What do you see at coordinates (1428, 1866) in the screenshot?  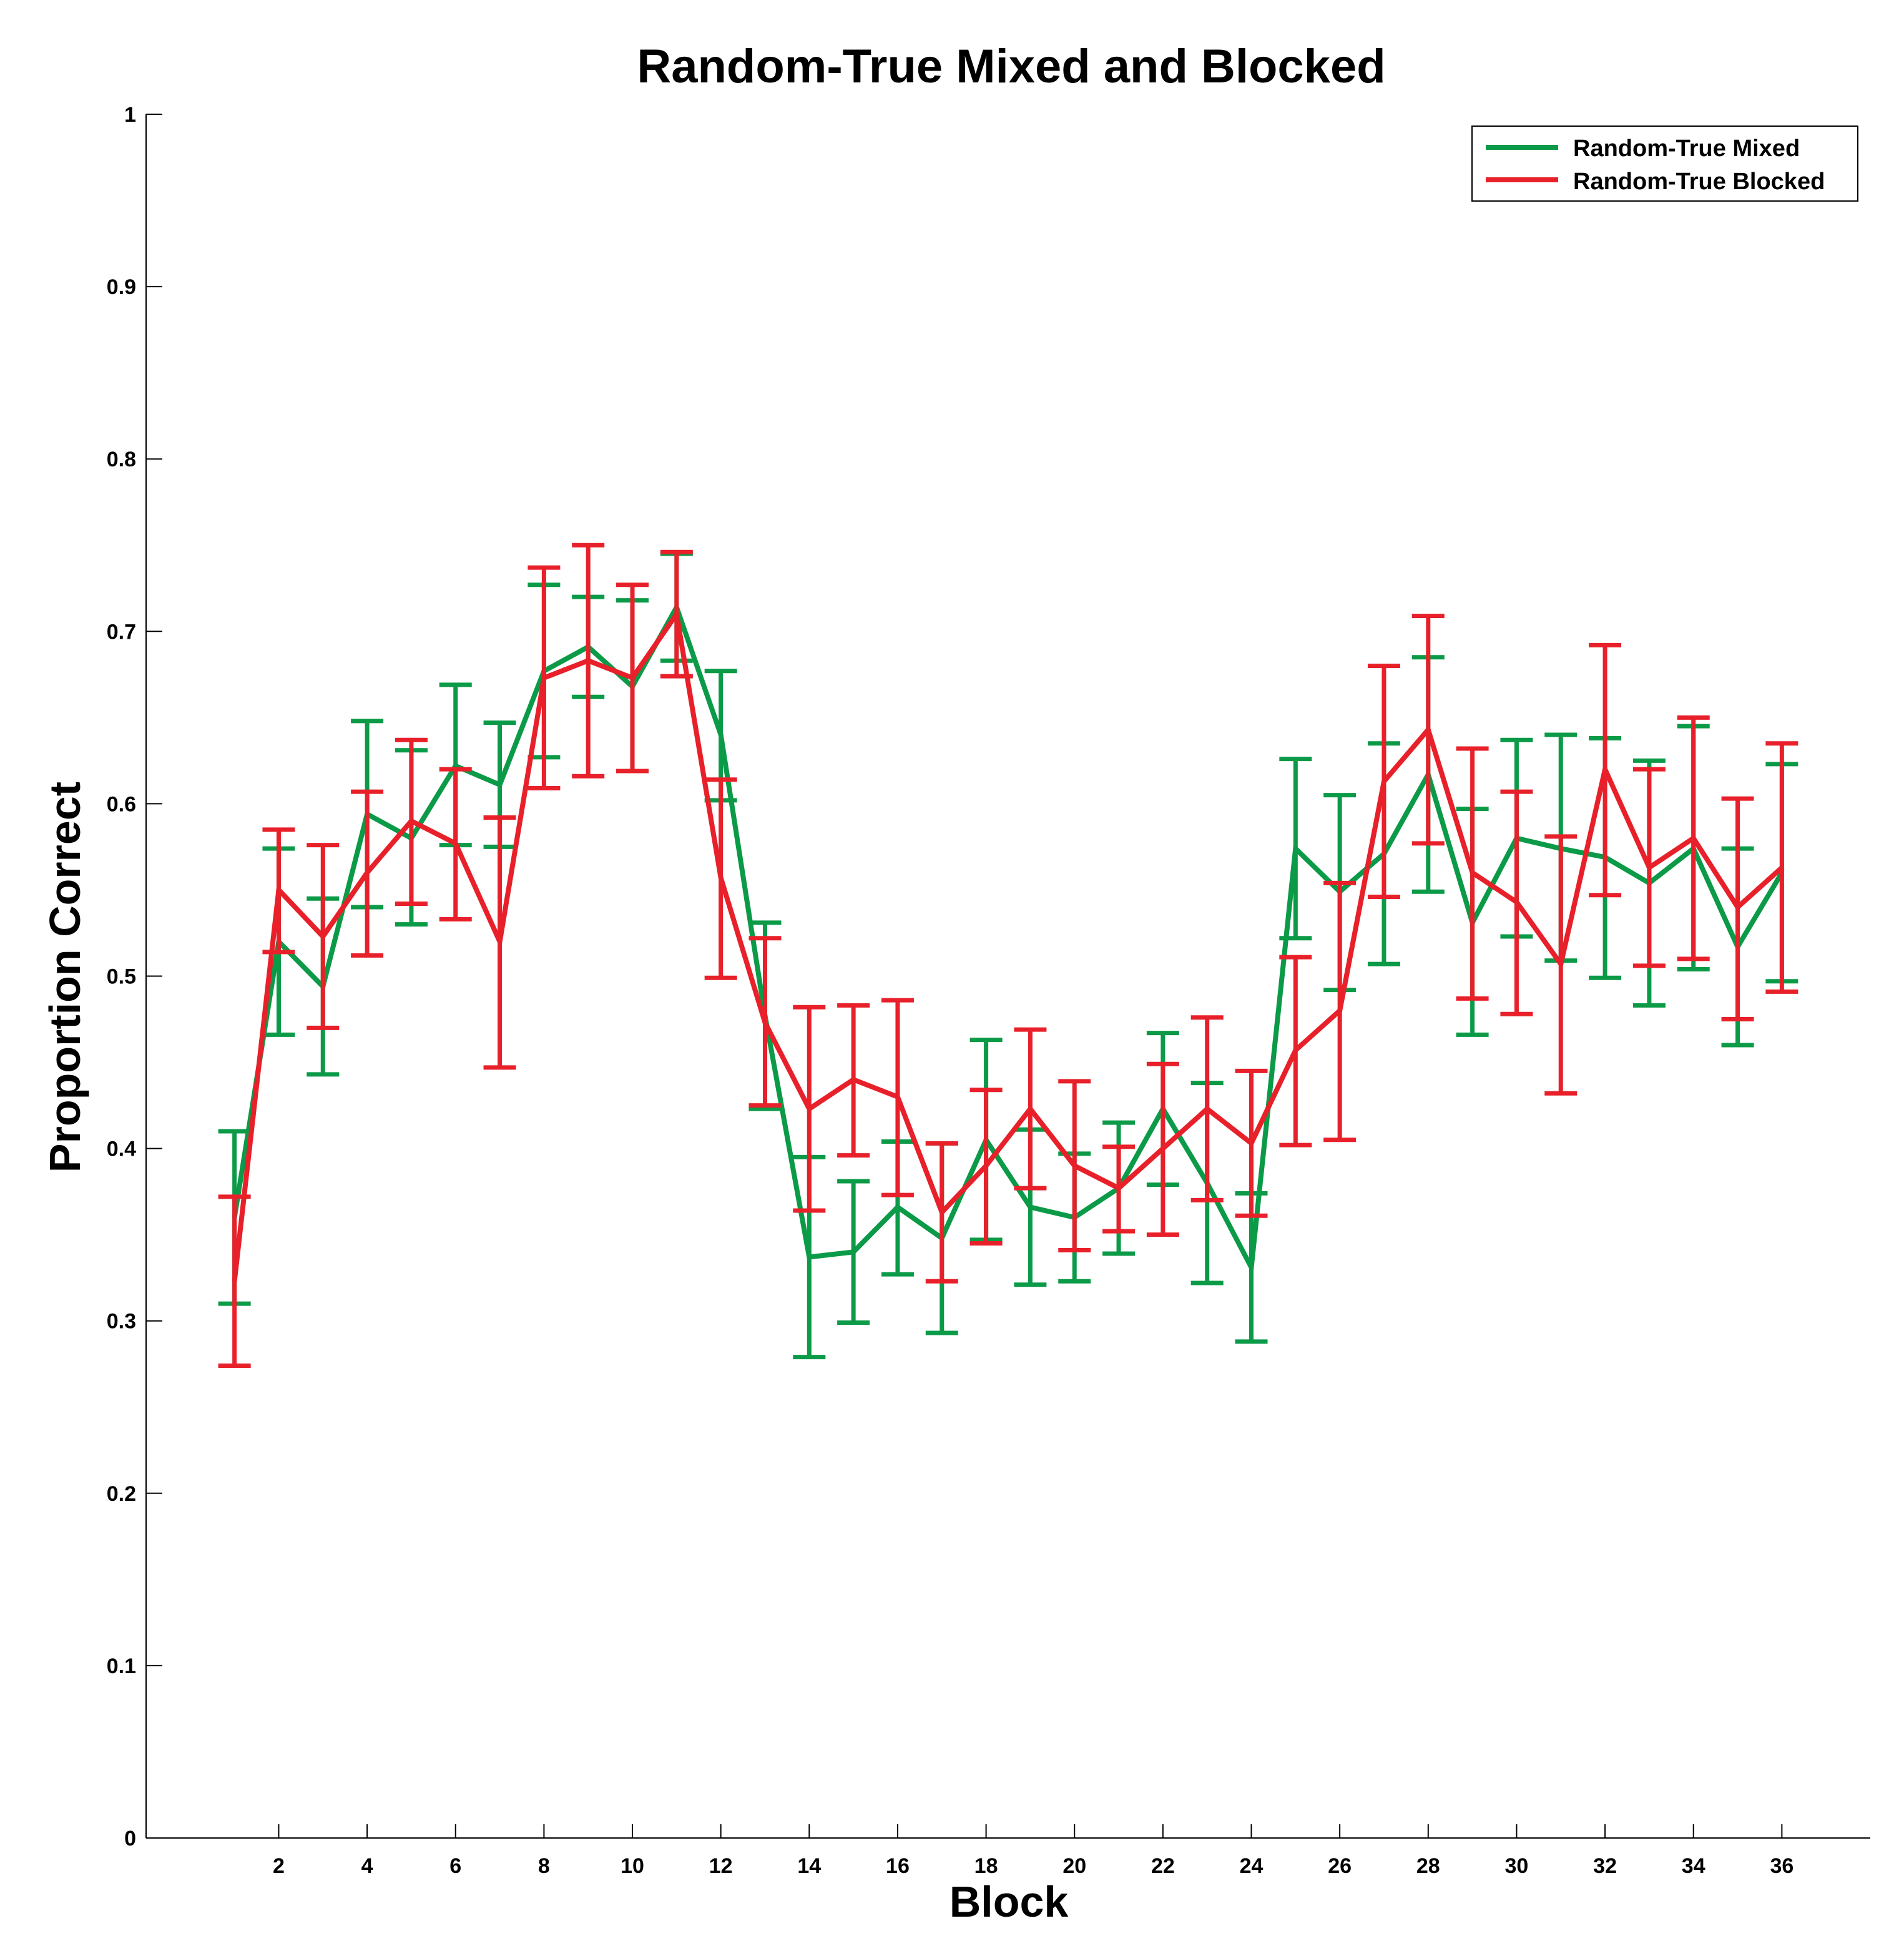 I see `x-tick-label: 28` at bounding box center [1428, 1866].